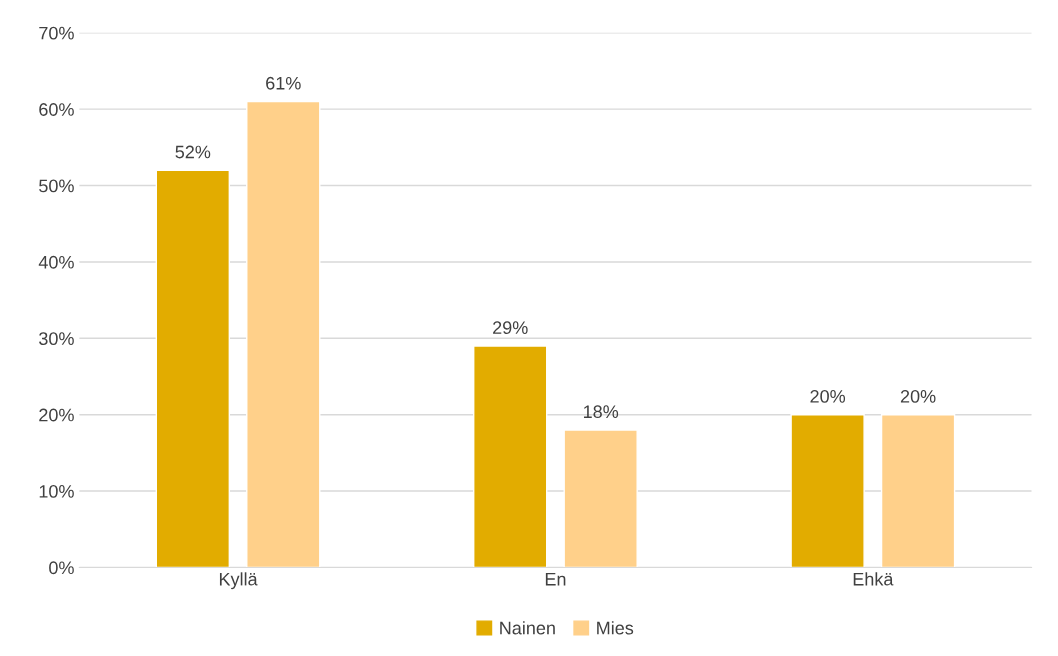  What do you see at coordinates (510, 328) in the screenshot?
I see `text: 29%` at bounding box center [510, 328].